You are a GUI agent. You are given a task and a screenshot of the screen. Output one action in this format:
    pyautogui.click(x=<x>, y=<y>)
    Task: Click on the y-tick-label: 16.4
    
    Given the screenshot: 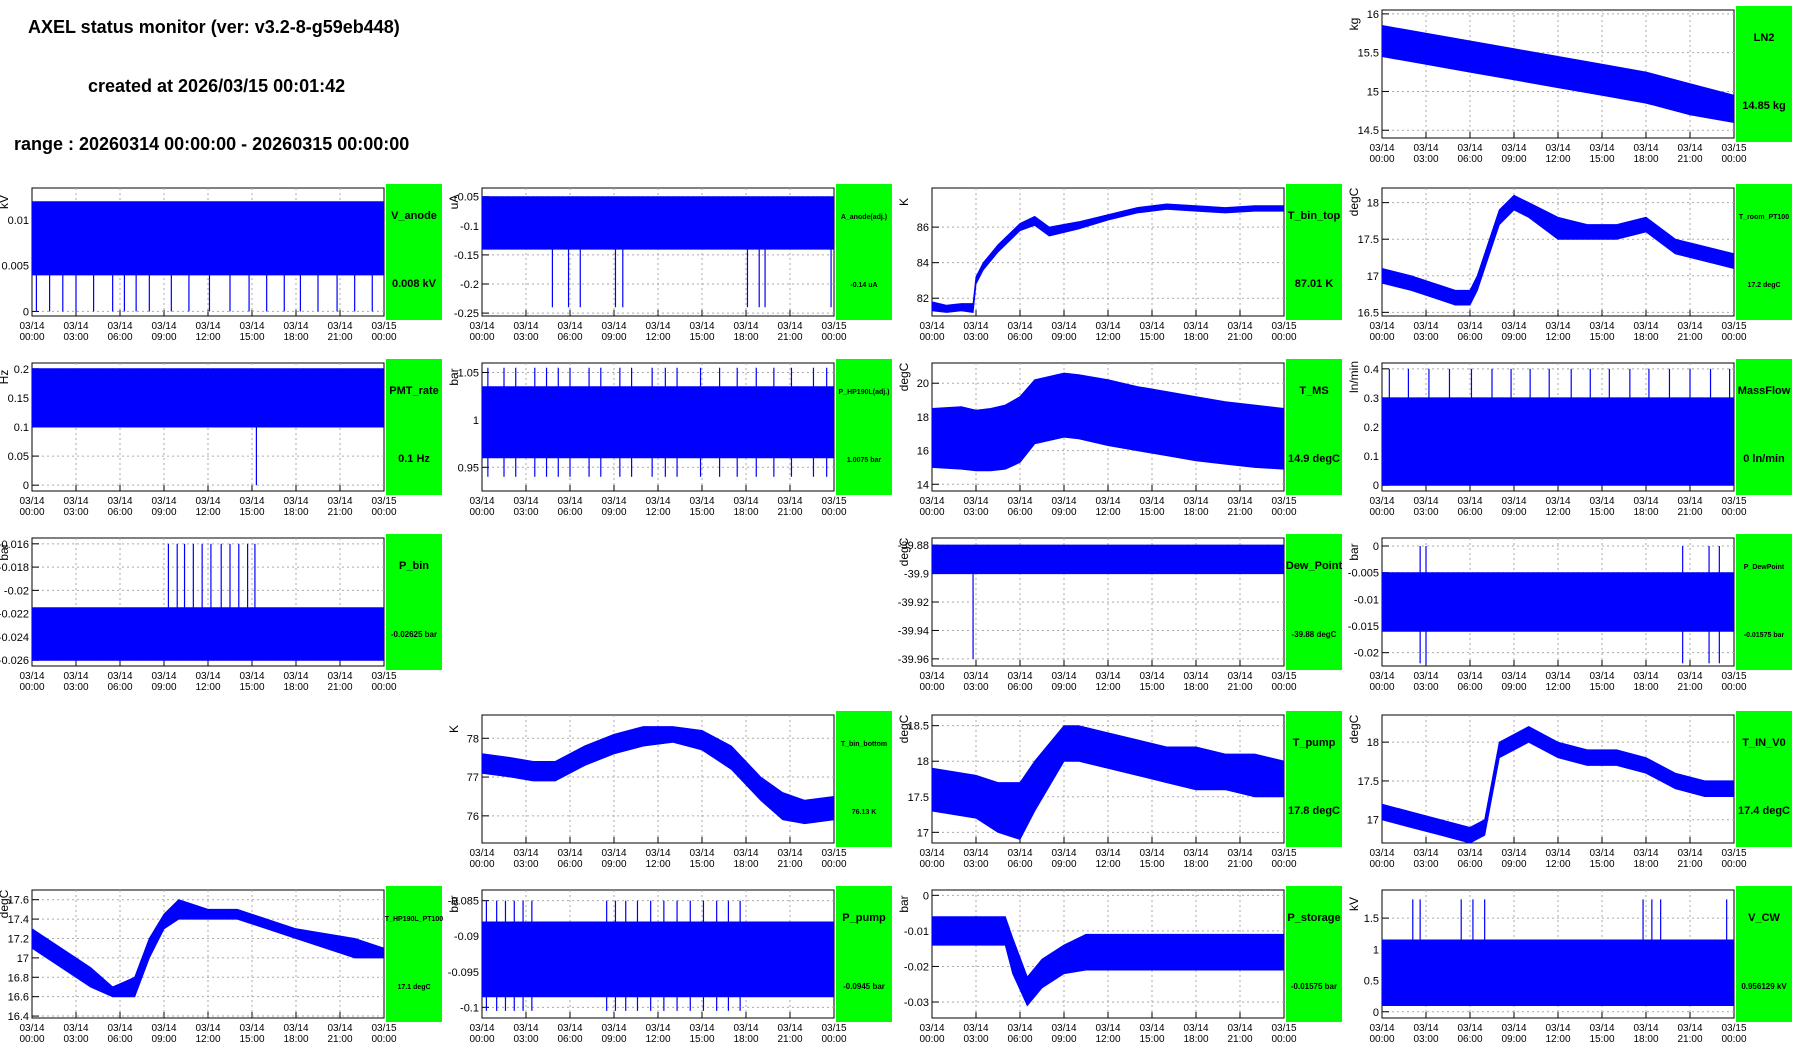 What is the action you would take?
    pyautogui.click(x=18, y=1017)
    